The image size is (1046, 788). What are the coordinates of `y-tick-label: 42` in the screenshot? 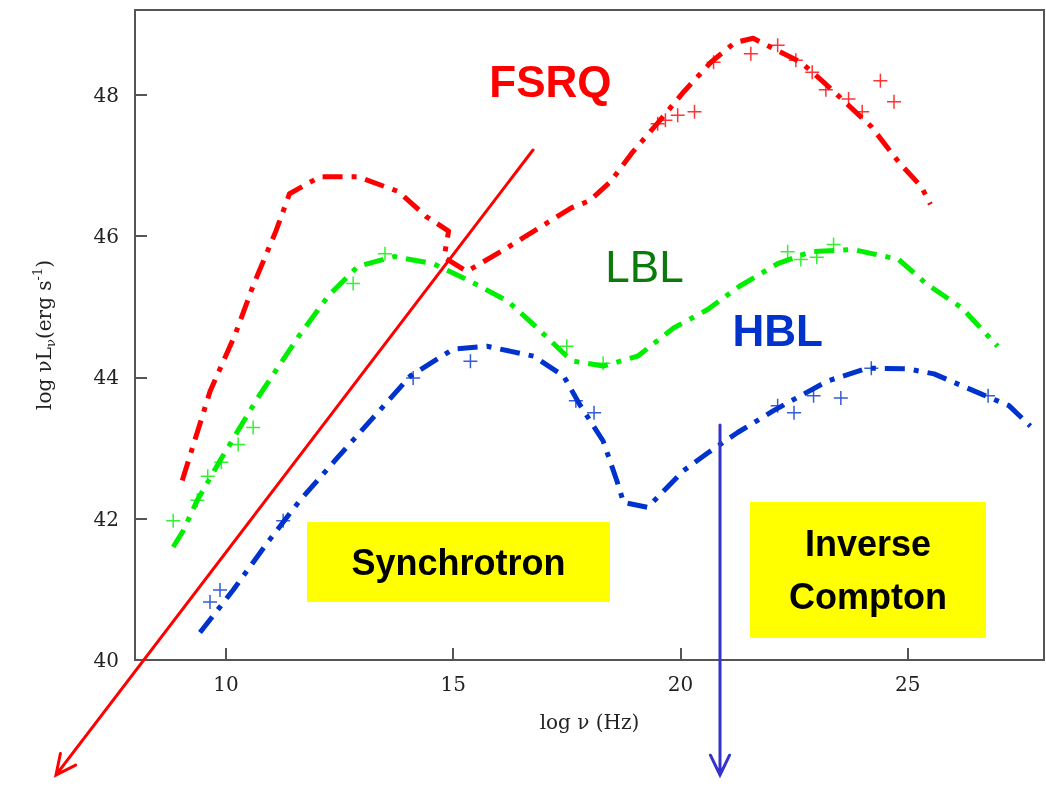 It's located at (106, 518).